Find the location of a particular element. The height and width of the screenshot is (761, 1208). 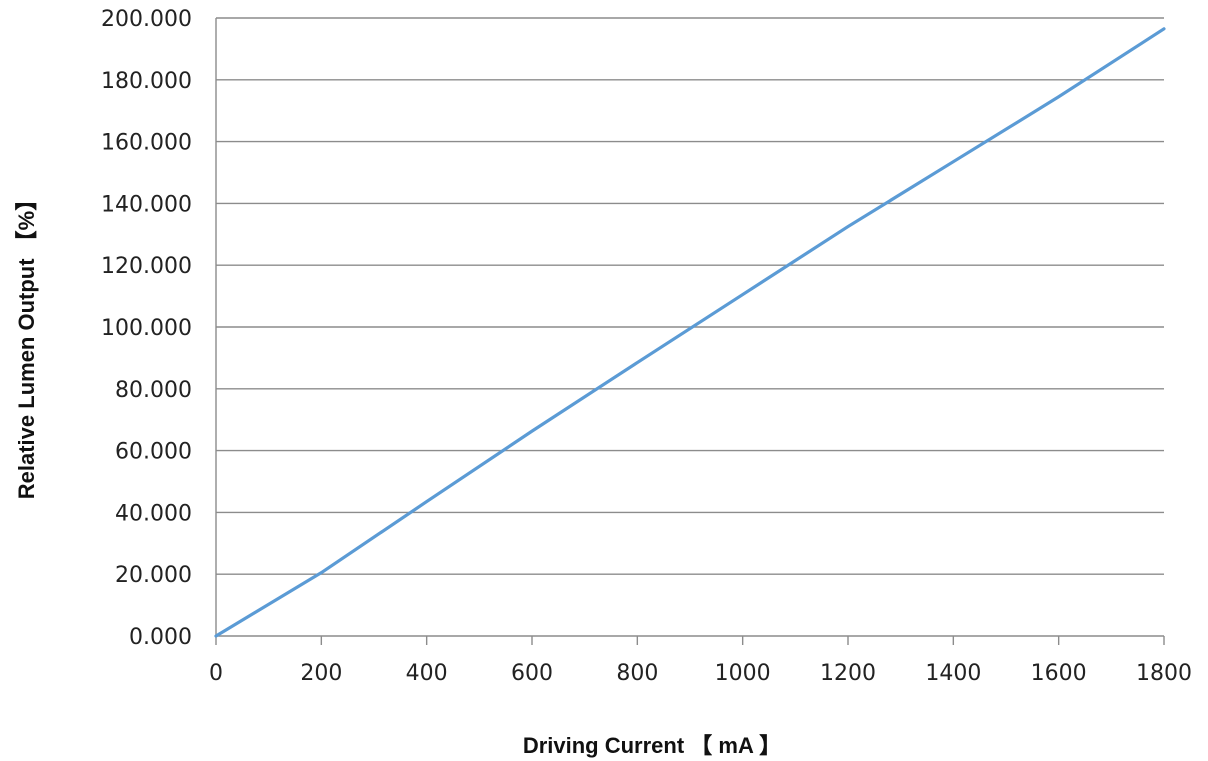

y-tick-label: 80.000 is located at coordinates (153, 390).